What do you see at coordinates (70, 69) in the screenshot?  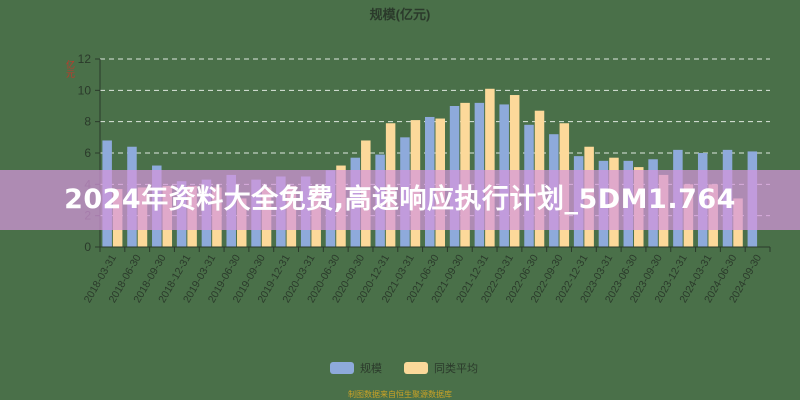 I see `y-axis-unit-label: 亿元` at bounding box center [70, 69].